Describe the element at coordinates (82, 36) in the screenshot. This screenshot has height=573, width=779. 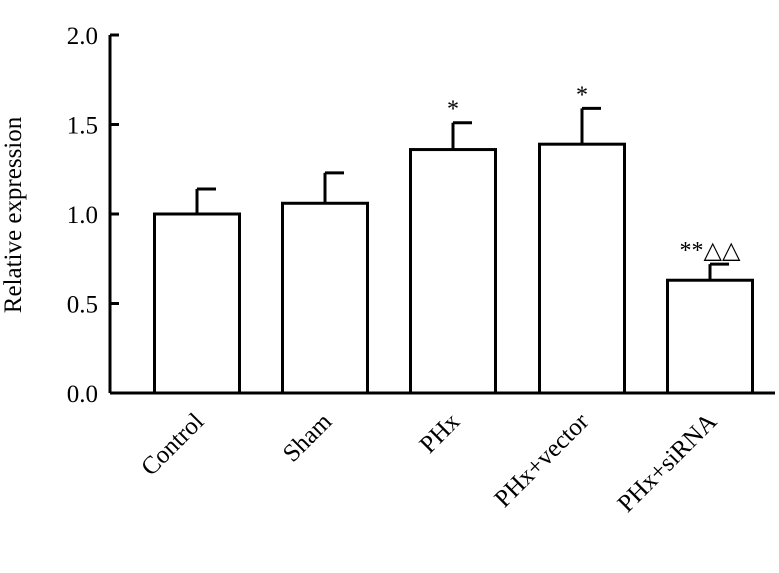
I see `y-tick-label: 2.0` at that location.